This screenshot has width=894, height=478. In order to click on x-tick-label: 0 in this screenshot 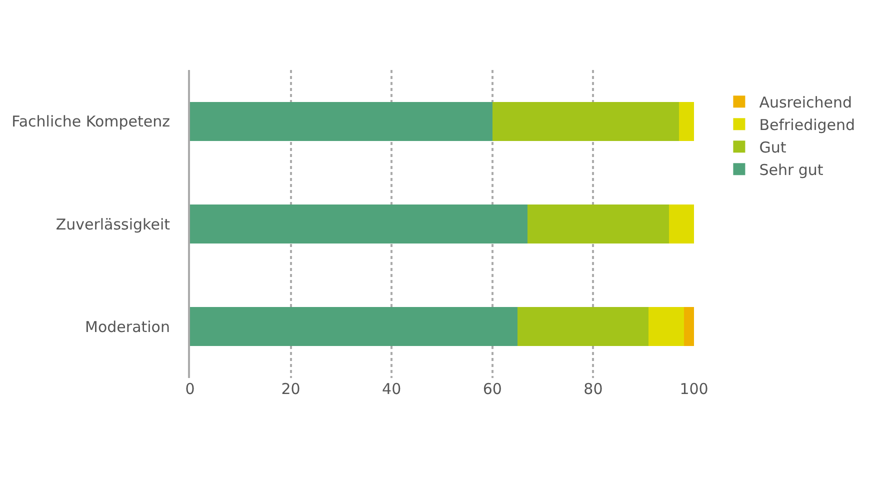, I will do `click(190, 389)`.